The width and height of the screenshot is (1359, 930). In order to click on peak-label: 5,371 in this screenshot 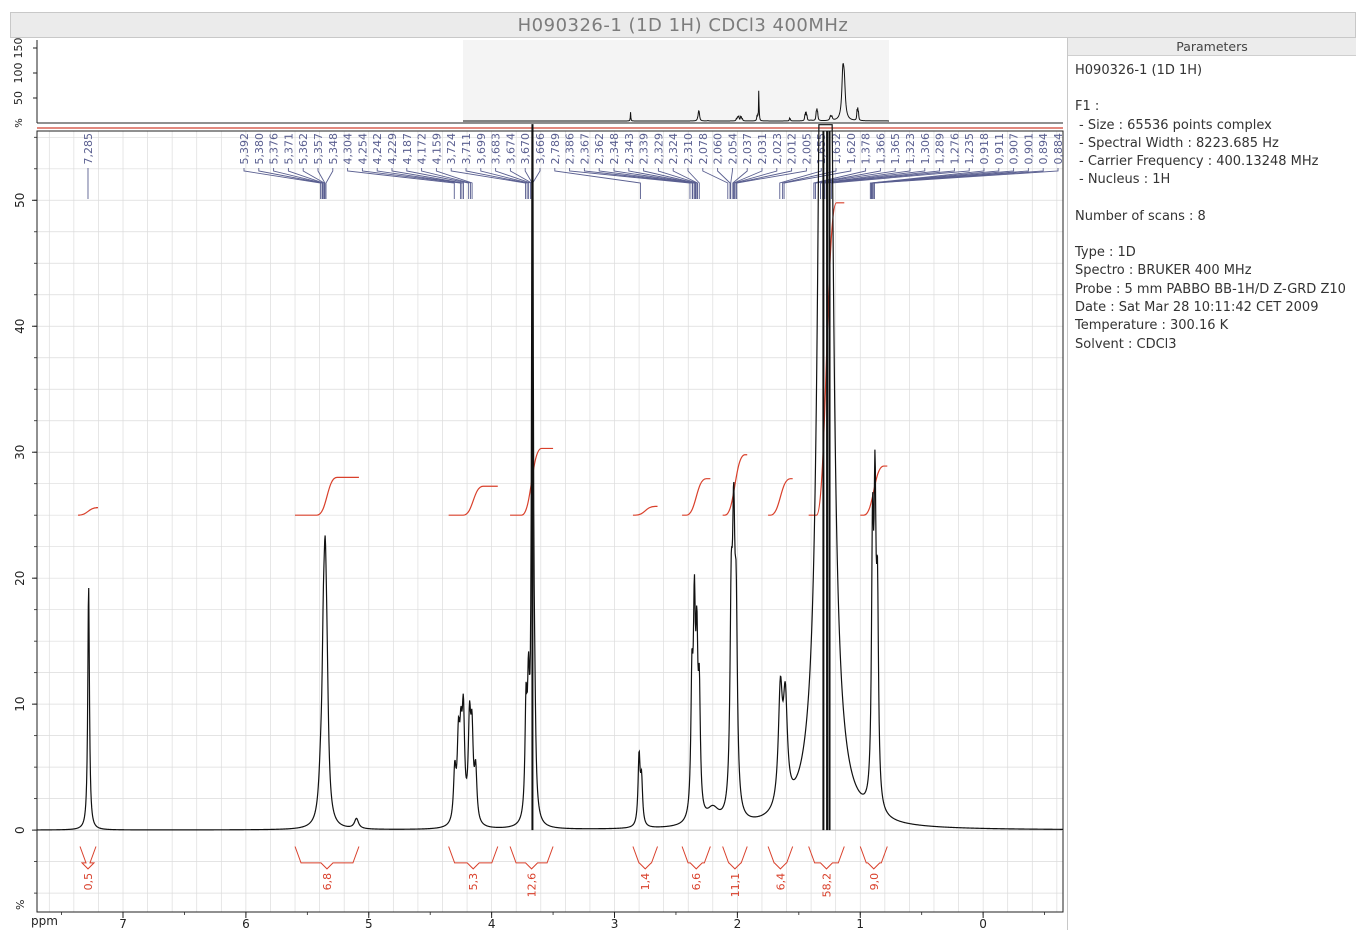, I will do `click(288, 149)`.